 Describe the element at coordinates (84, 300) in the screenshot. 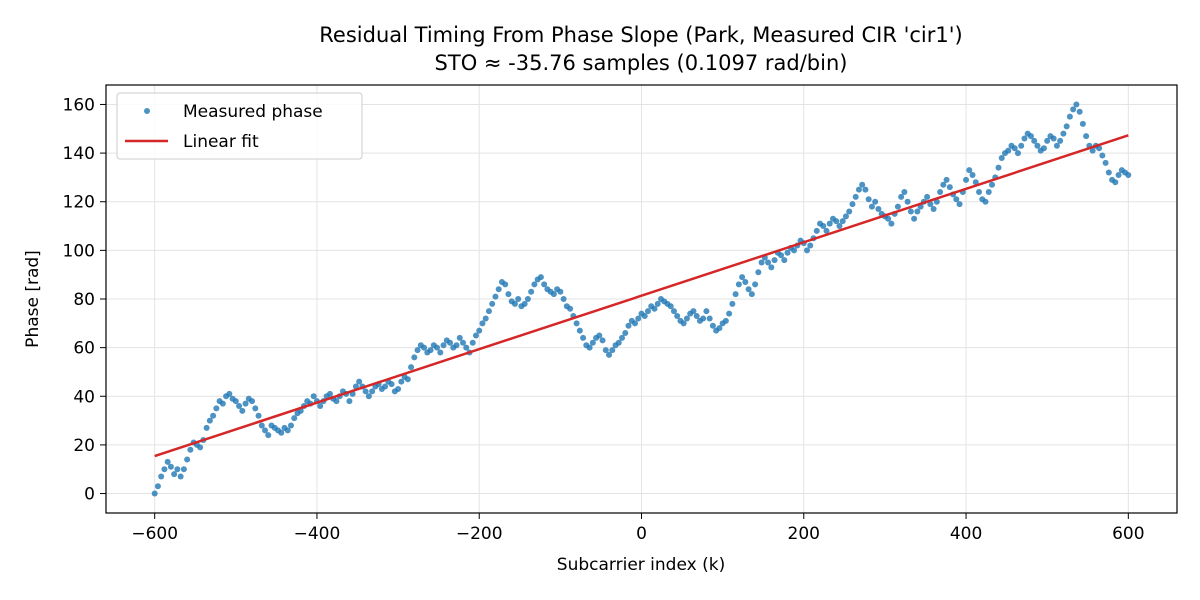

I see `y-axis-ticks: 0 20 40 60 80 100 120 140 160` at that location.